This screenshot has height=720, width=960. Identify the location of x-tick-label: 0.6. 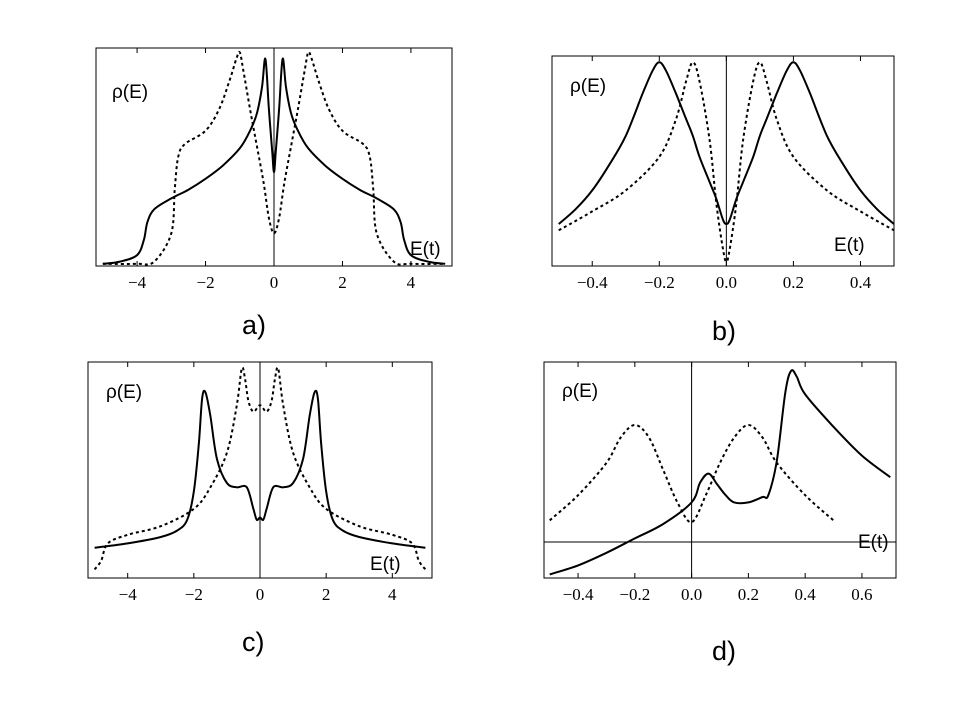
(861, 594).